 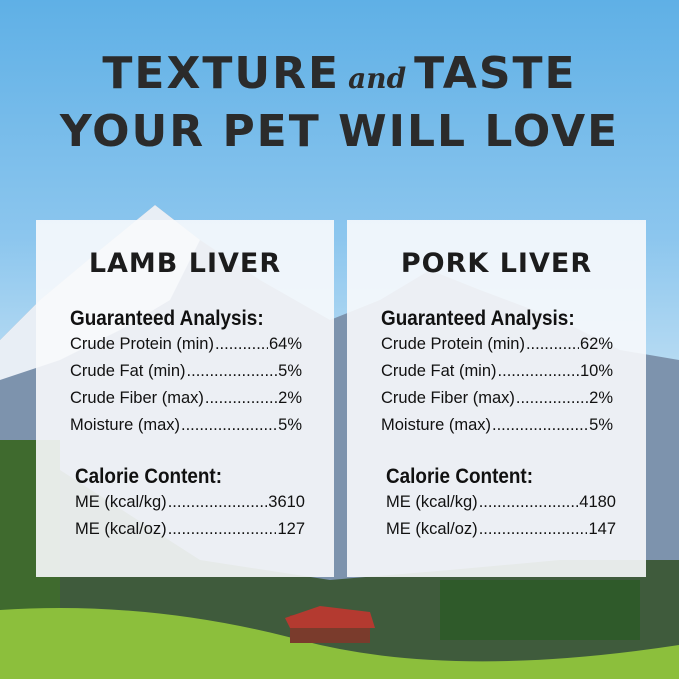 I want to click on product-name: LAMB LIVER, so click(x=185, y=263).